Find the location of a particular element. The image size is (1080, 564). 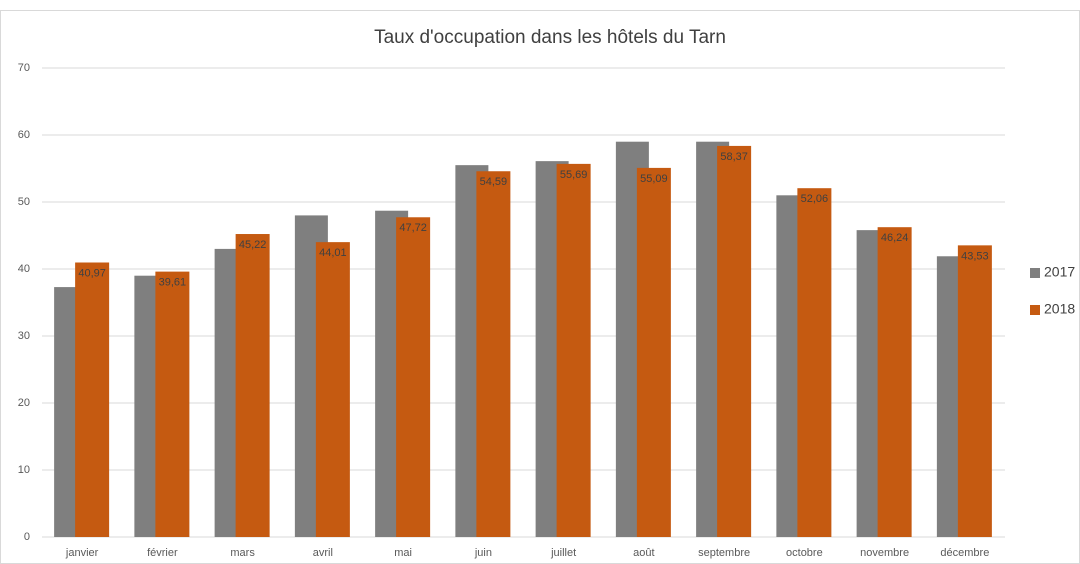

legend-label: 2017 is located at coordinates (1059, 272).